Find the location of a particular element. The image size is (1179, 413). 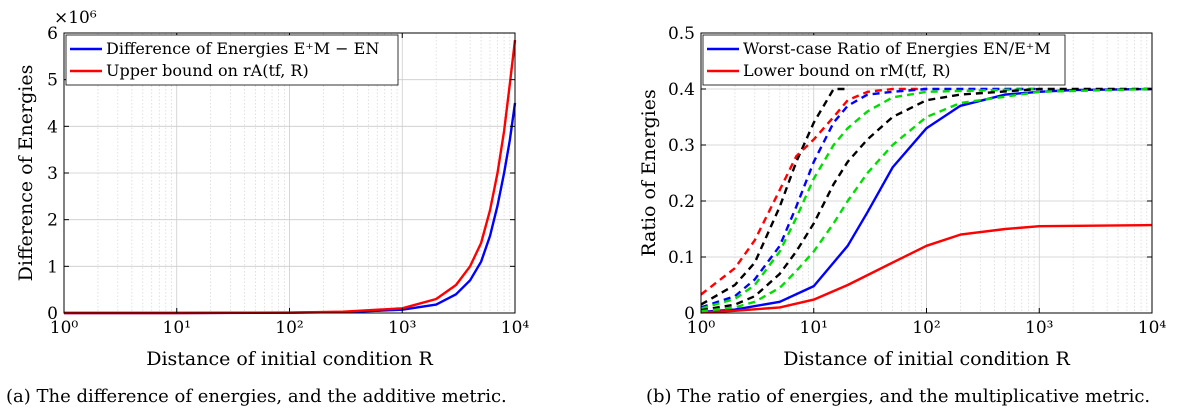

legend-entry: Worst-case Ratio of Energies EN/E⁺M is located at coordinates (897, 48).